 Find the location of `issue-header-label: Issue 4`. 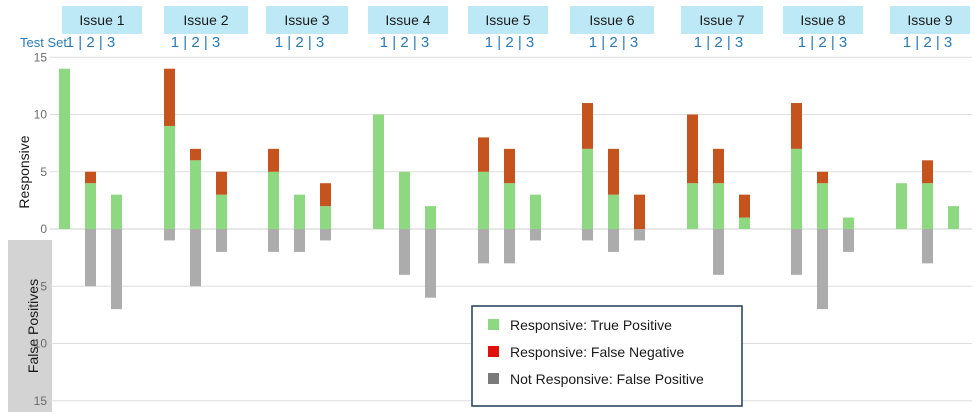

issue-header-label: Issue 4 is located at coordinates (407, 20).